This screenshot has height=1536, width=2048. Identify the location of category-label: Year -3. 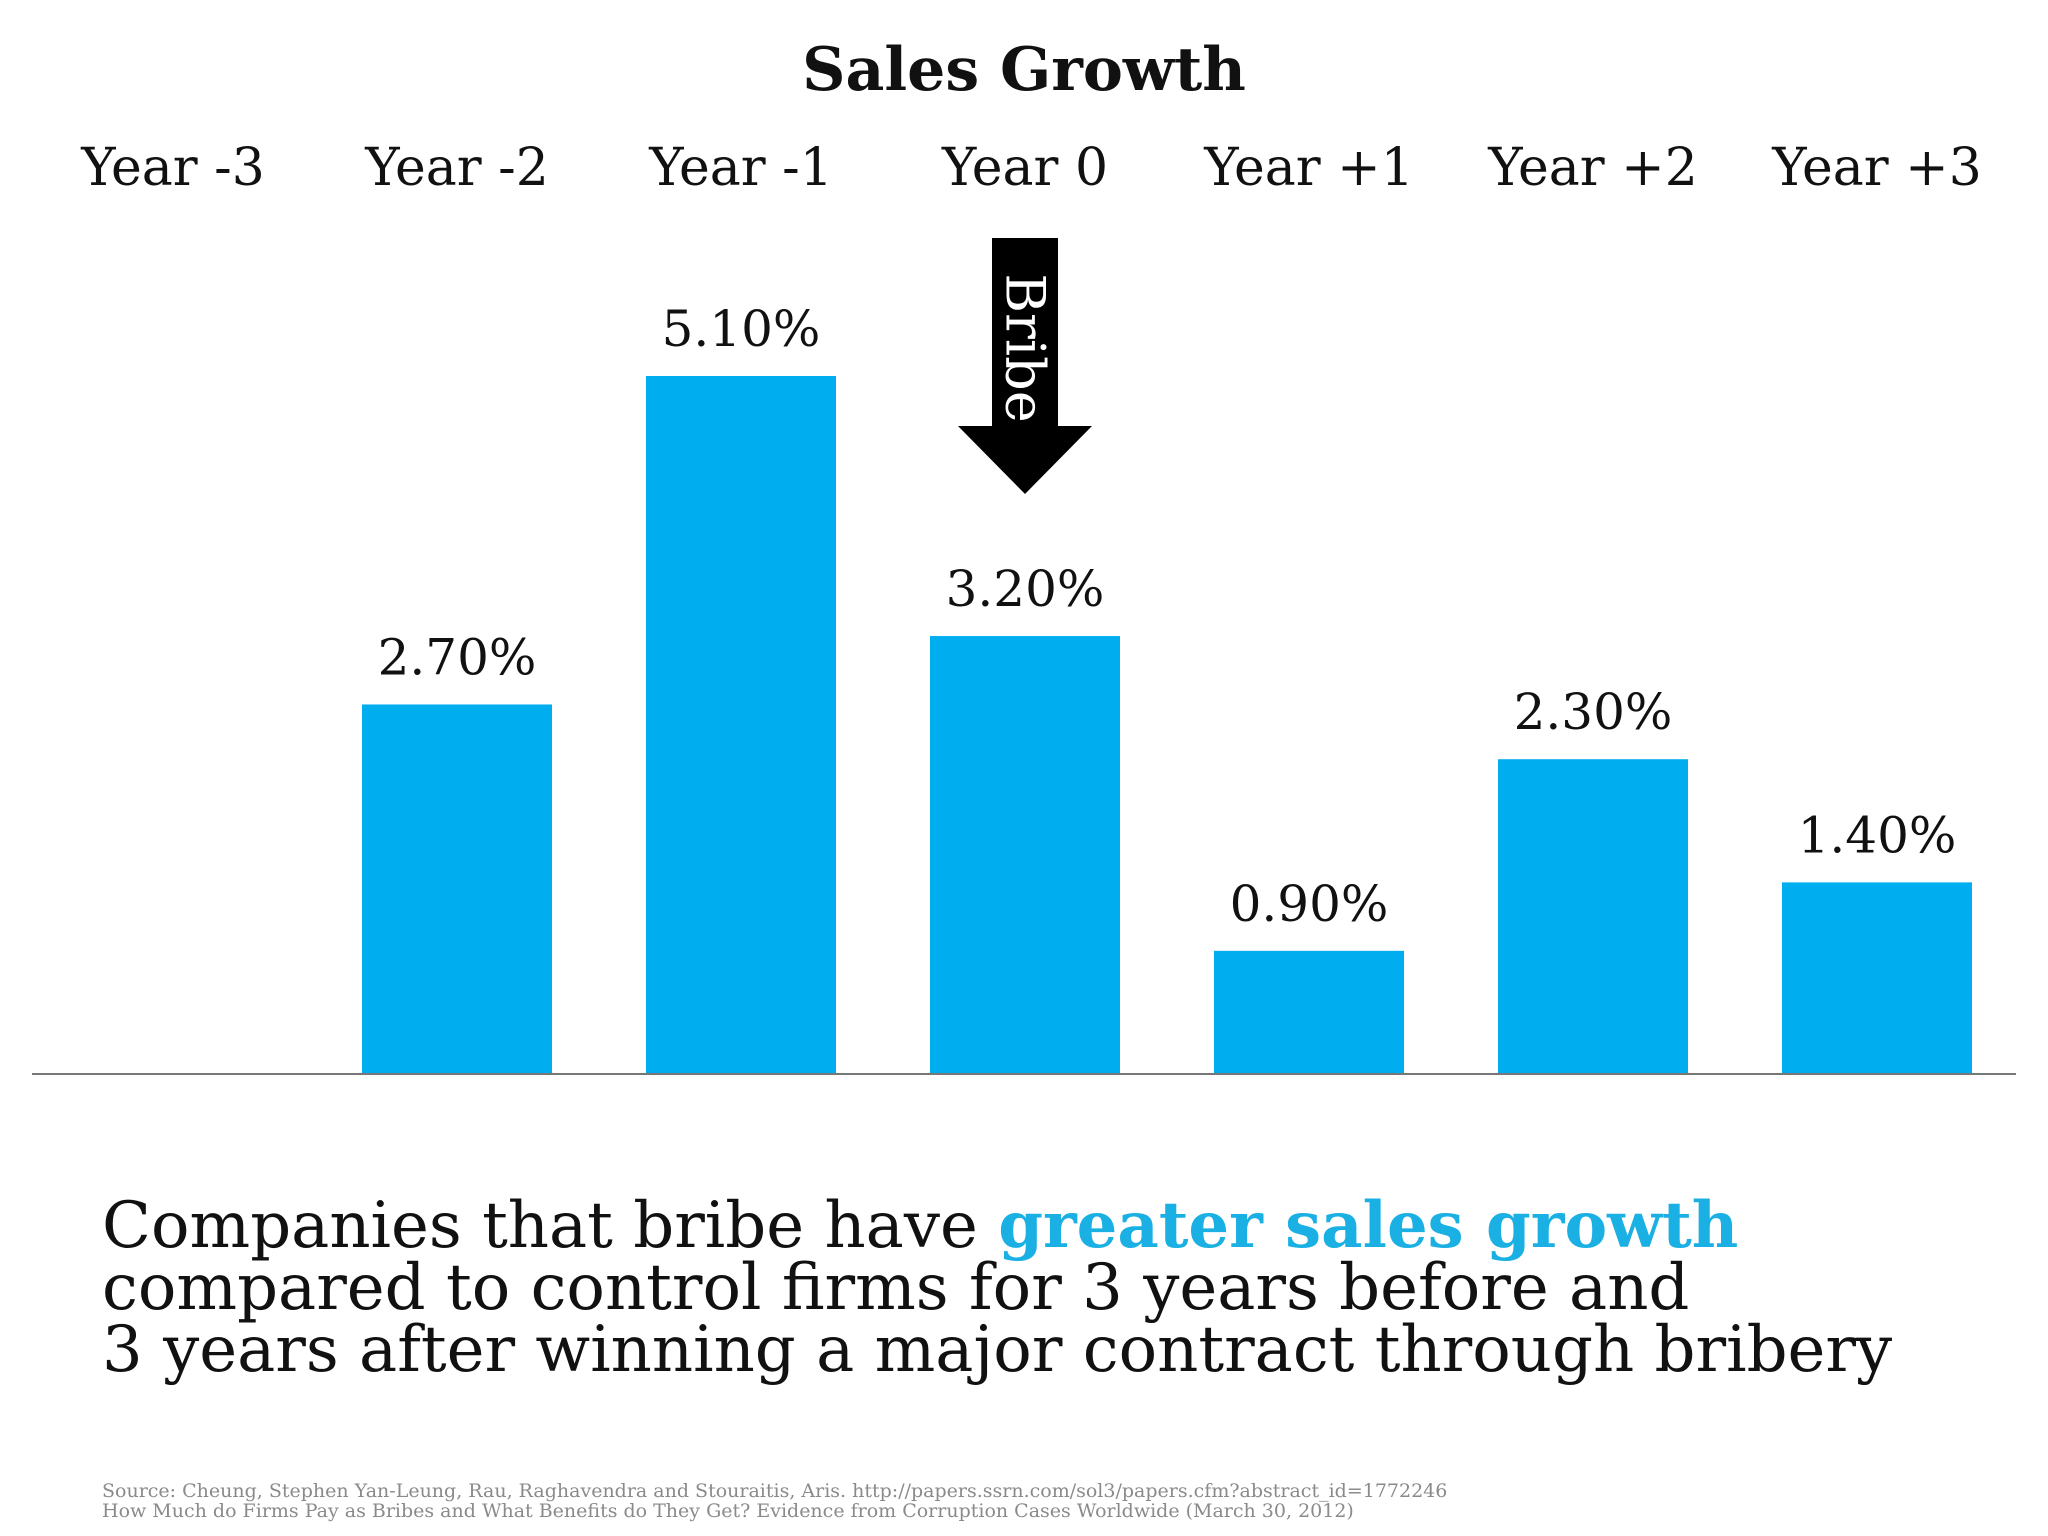
(172, 168).